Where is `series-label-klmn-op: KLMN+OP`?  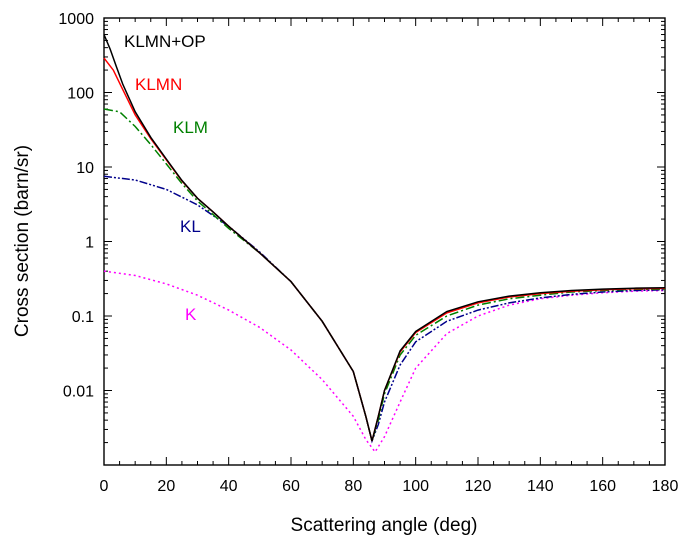 series-label-klmn-op: KLMN+OP is located at coordinates (165, 41).